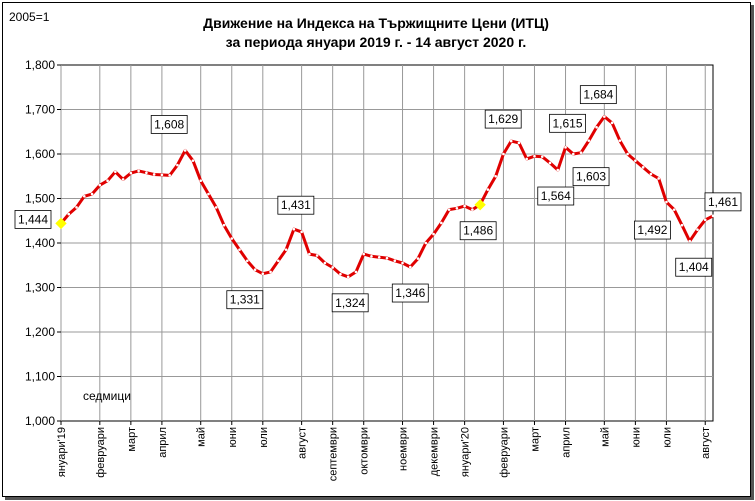  I want to click on data-label-text: 1,431, so click(296, 205).